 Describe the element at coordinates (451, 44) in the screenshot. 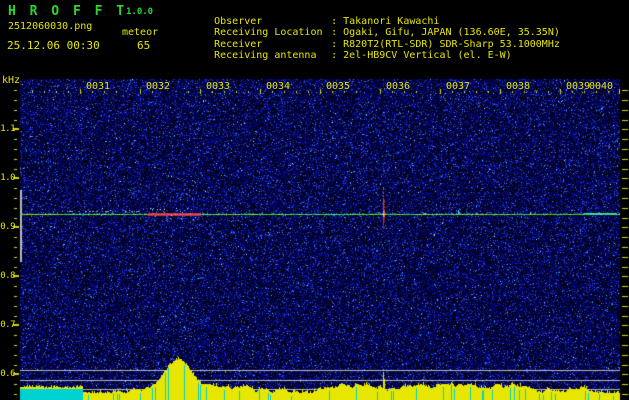

I see `info-value: R820T2(RTL-SDR) SDR-Sharp 53.1000MHz` at that location.